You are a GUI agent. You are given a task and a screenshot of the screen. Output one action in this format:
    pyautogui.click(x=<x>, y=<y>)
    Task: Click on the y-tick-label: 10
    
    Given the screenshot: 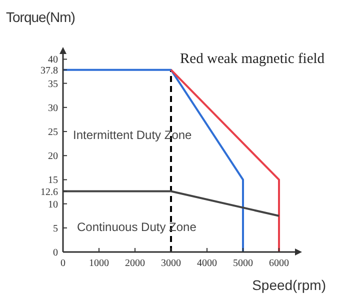 What is the action you would take?
    pyautogui.click(x=53, y=204)
    